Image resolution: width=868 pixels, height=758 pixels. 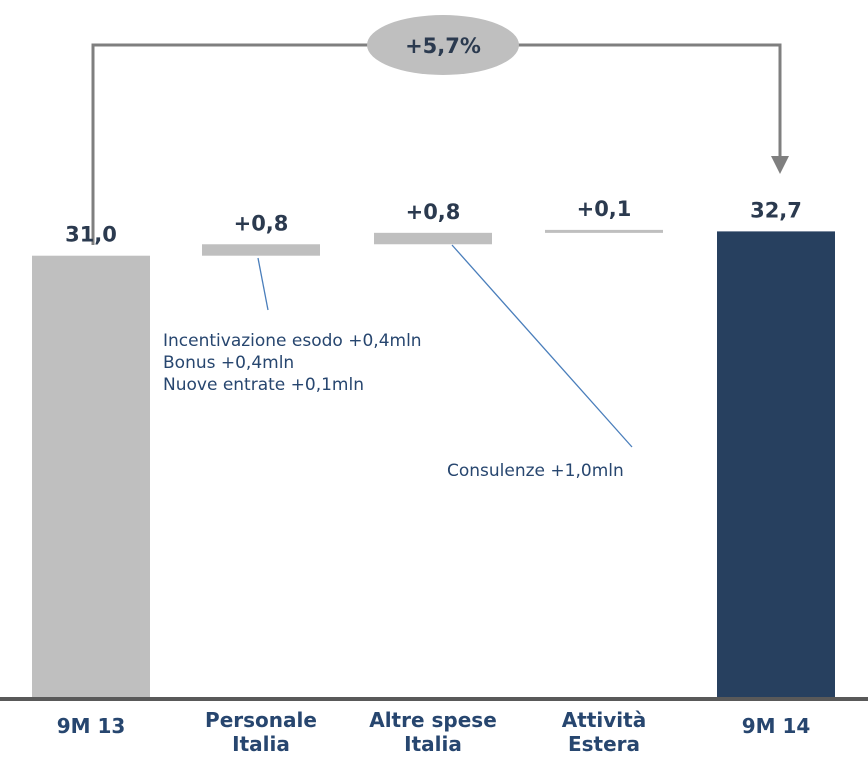 I want to click on category-label-0: 9M 13, so click(x=91, y=726).